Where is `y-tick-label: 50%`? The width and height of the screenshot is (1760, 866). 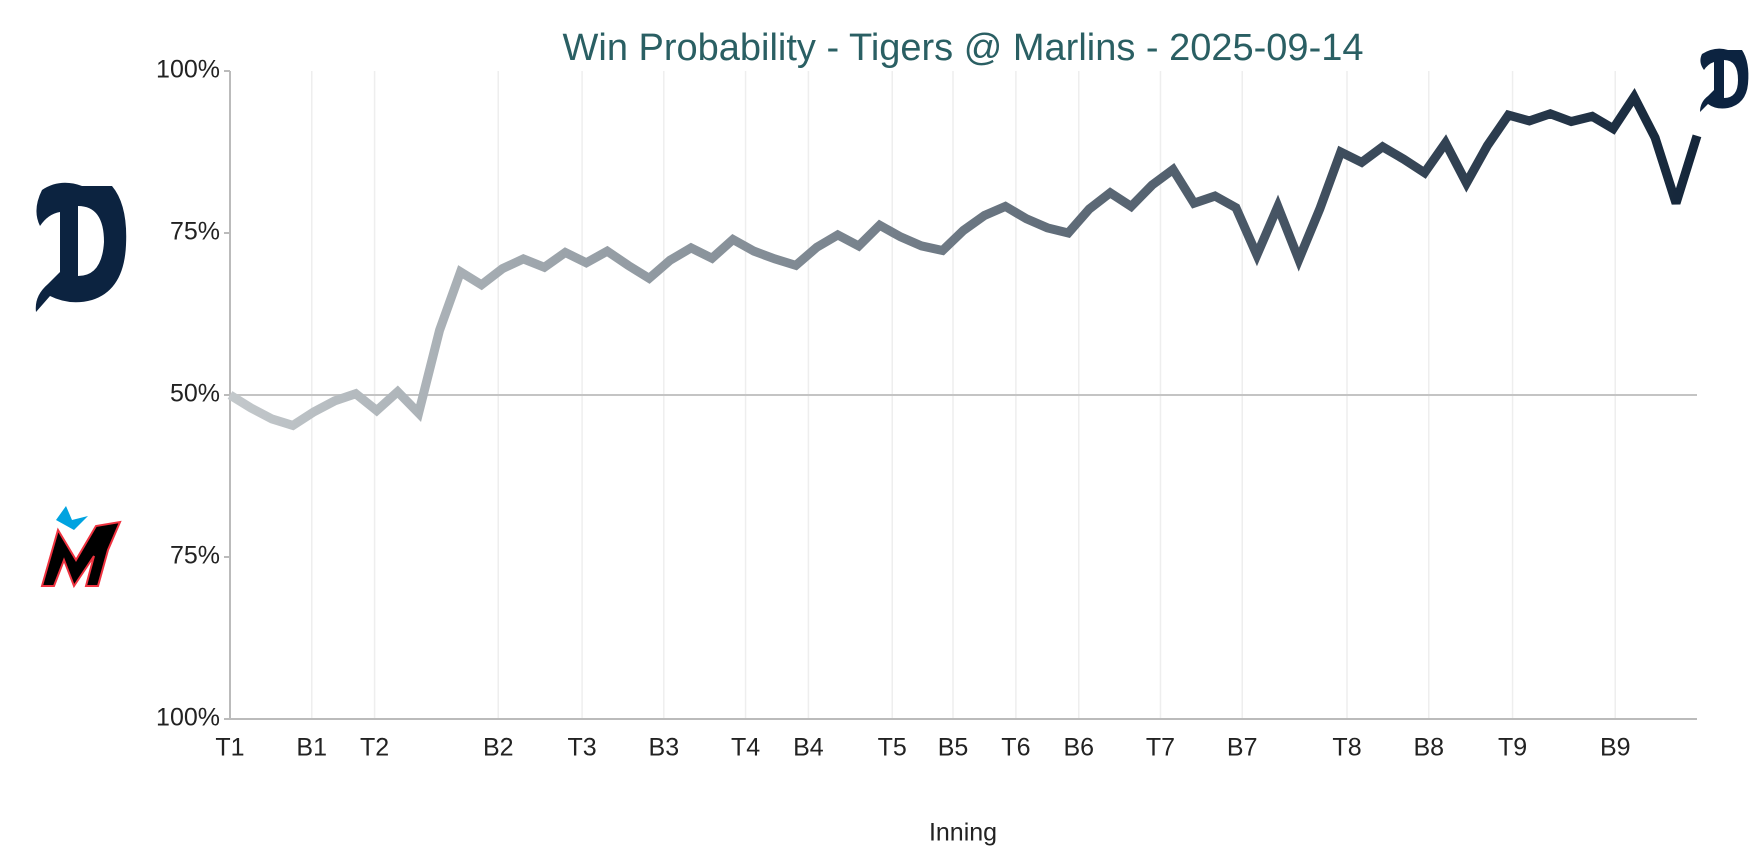 y-tick-label: 50% is located at coordinates (195, 394).